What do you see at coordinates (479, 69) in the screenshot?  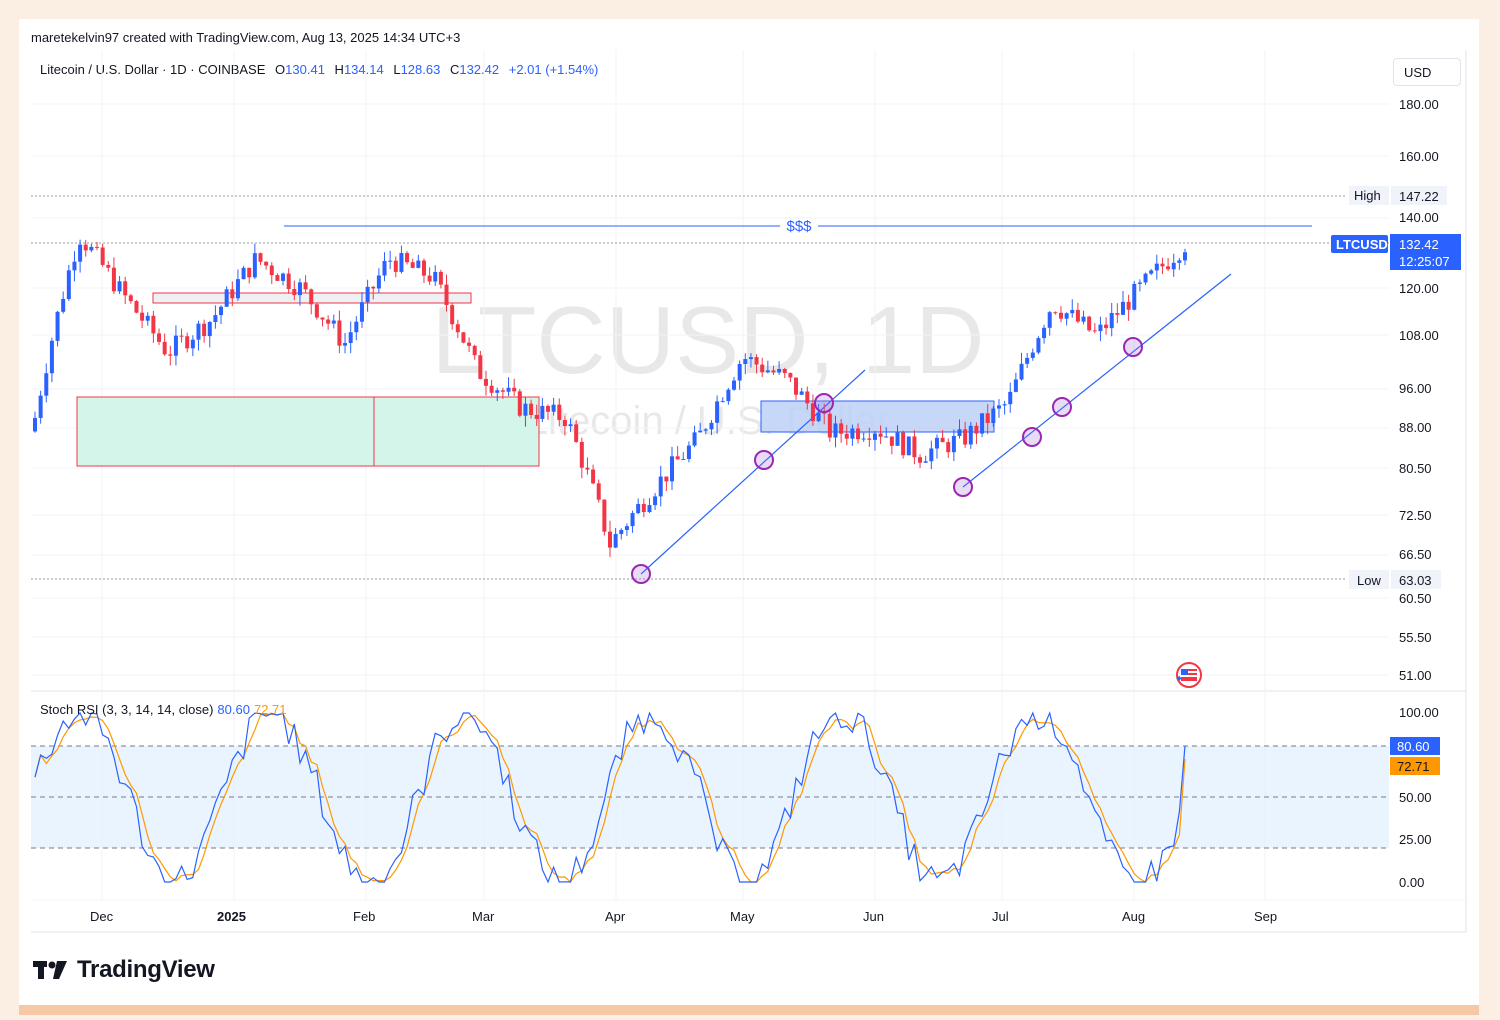 I see `close-value: 132.42` at bounding box center [479, 69].